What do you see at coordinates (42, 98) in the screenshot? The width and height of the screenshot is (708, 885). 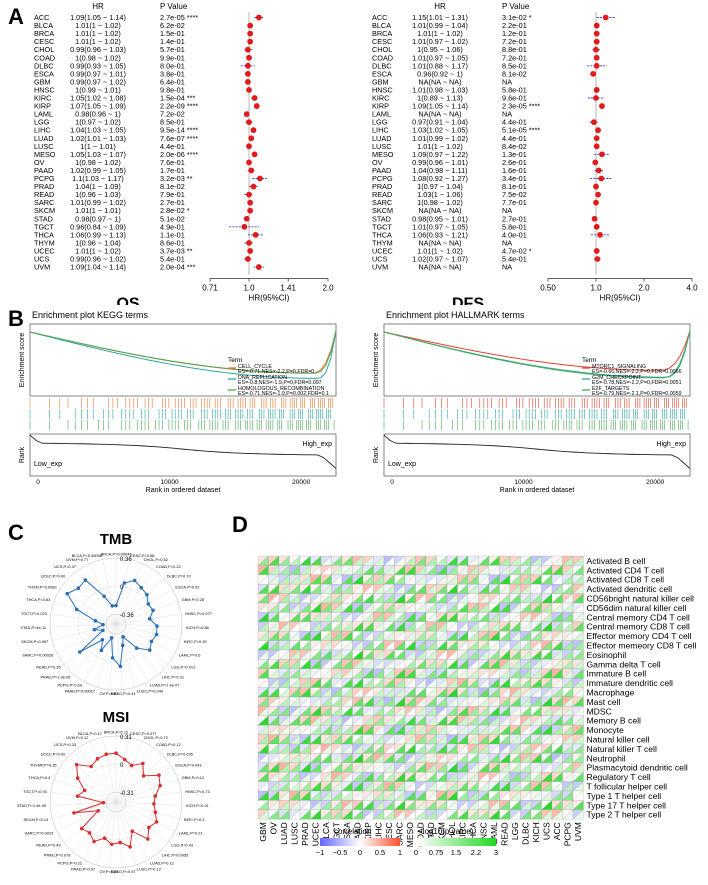 I see `forest-row-name: KIRC` at bounding box center [42, 98].